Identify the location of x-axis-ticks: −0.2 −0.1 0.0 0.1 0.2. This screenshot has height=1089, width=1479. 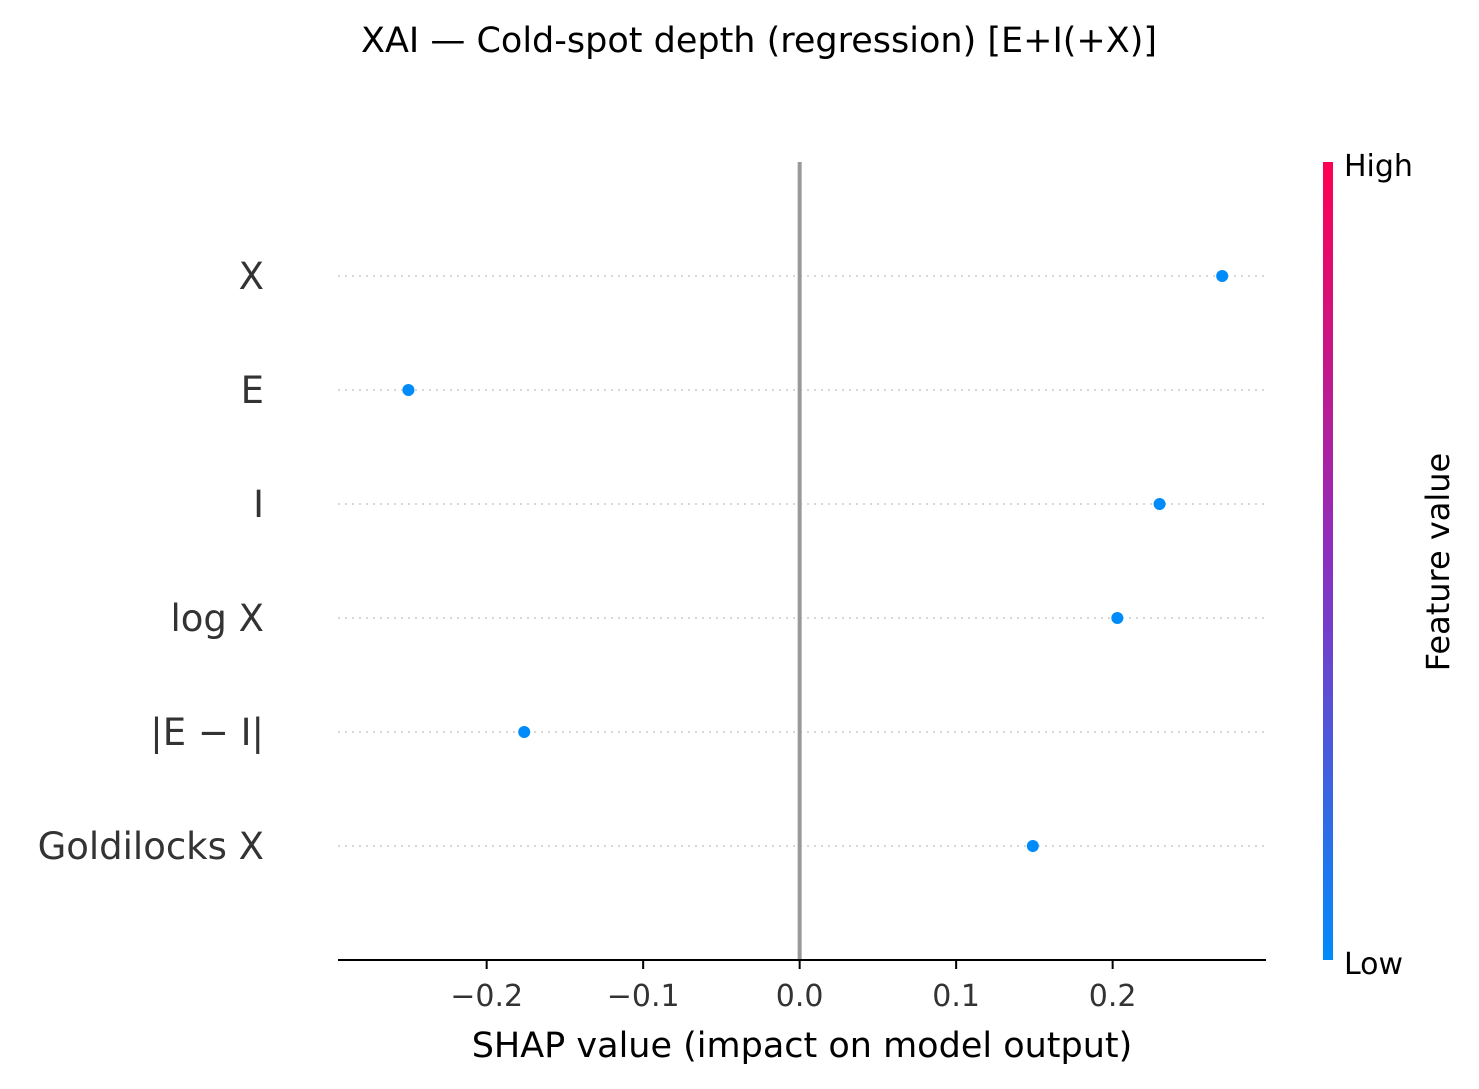
(793, 987).